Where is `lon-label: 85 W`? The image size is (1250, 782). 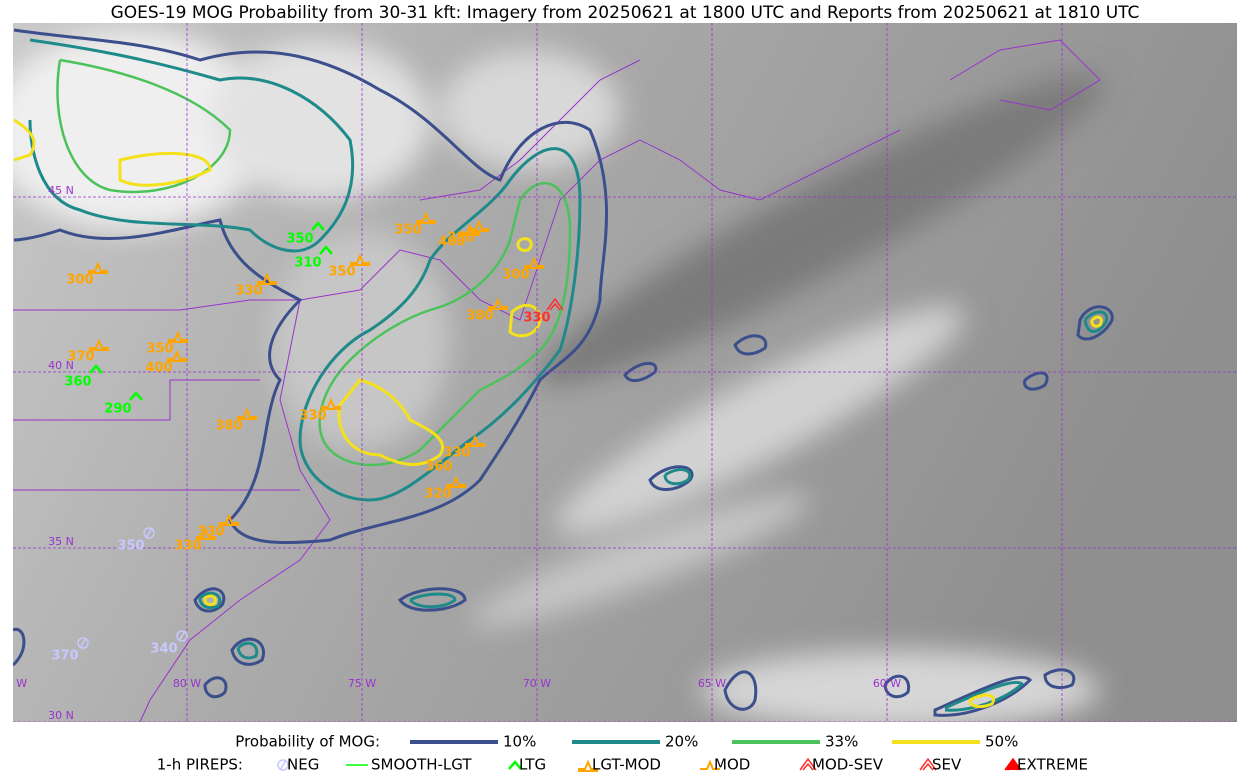
lon-label: 85 W is located at coordinates (13, 683).